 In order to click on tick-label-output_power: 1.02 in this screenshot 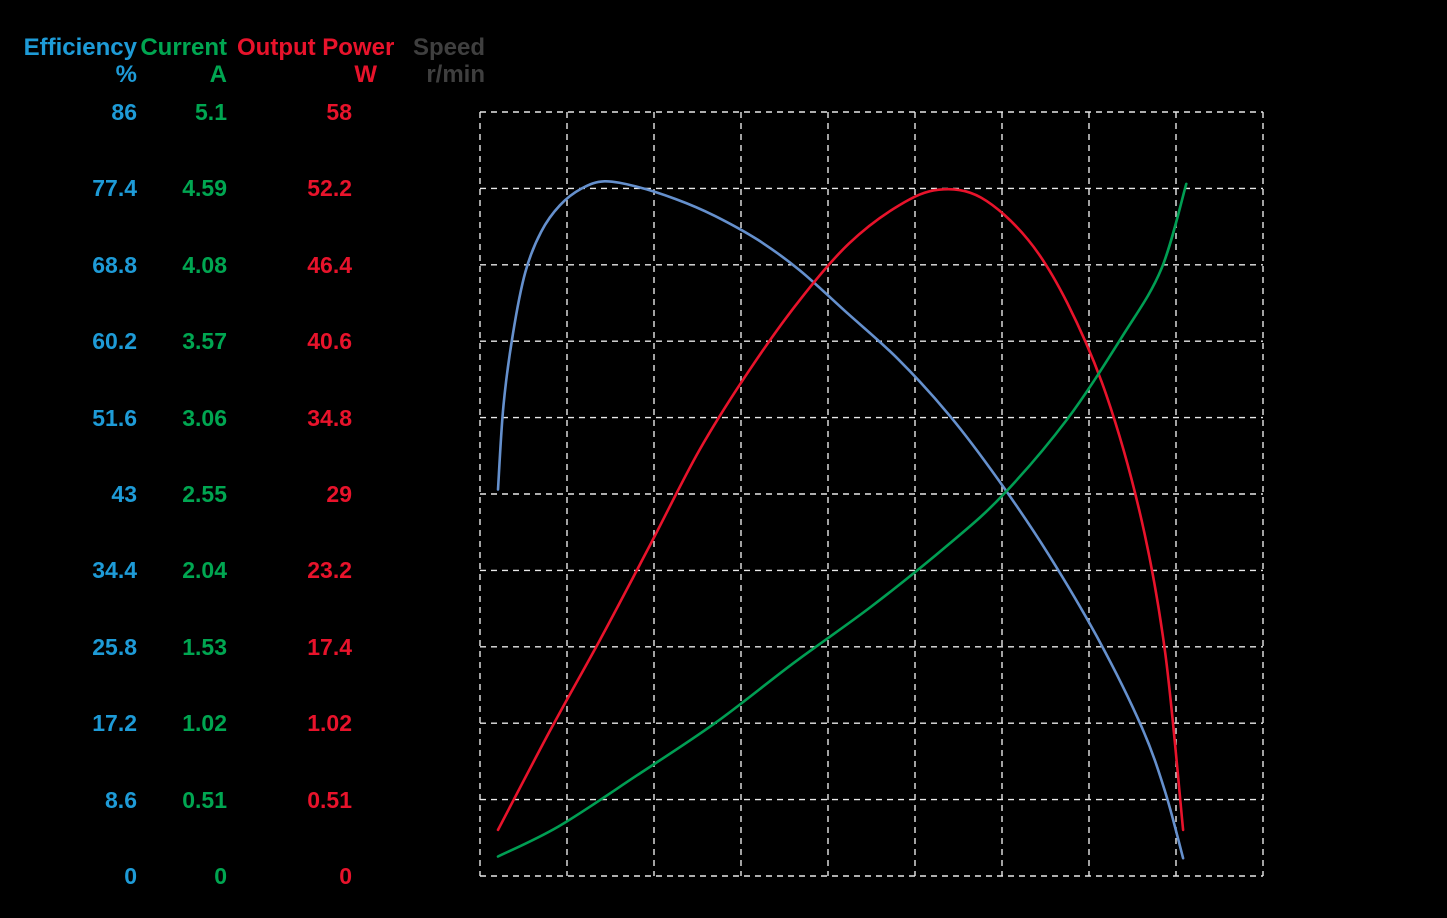, I will do `click(329, 723)`.